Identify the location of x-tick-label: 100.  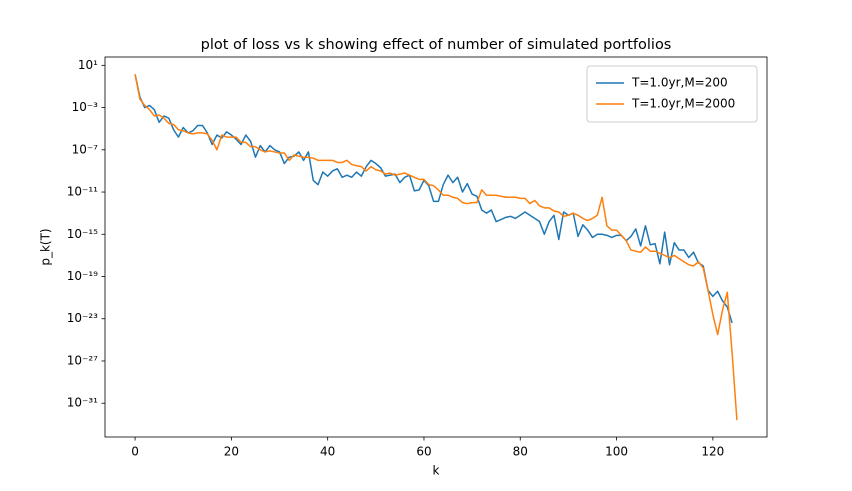
(616, 452).